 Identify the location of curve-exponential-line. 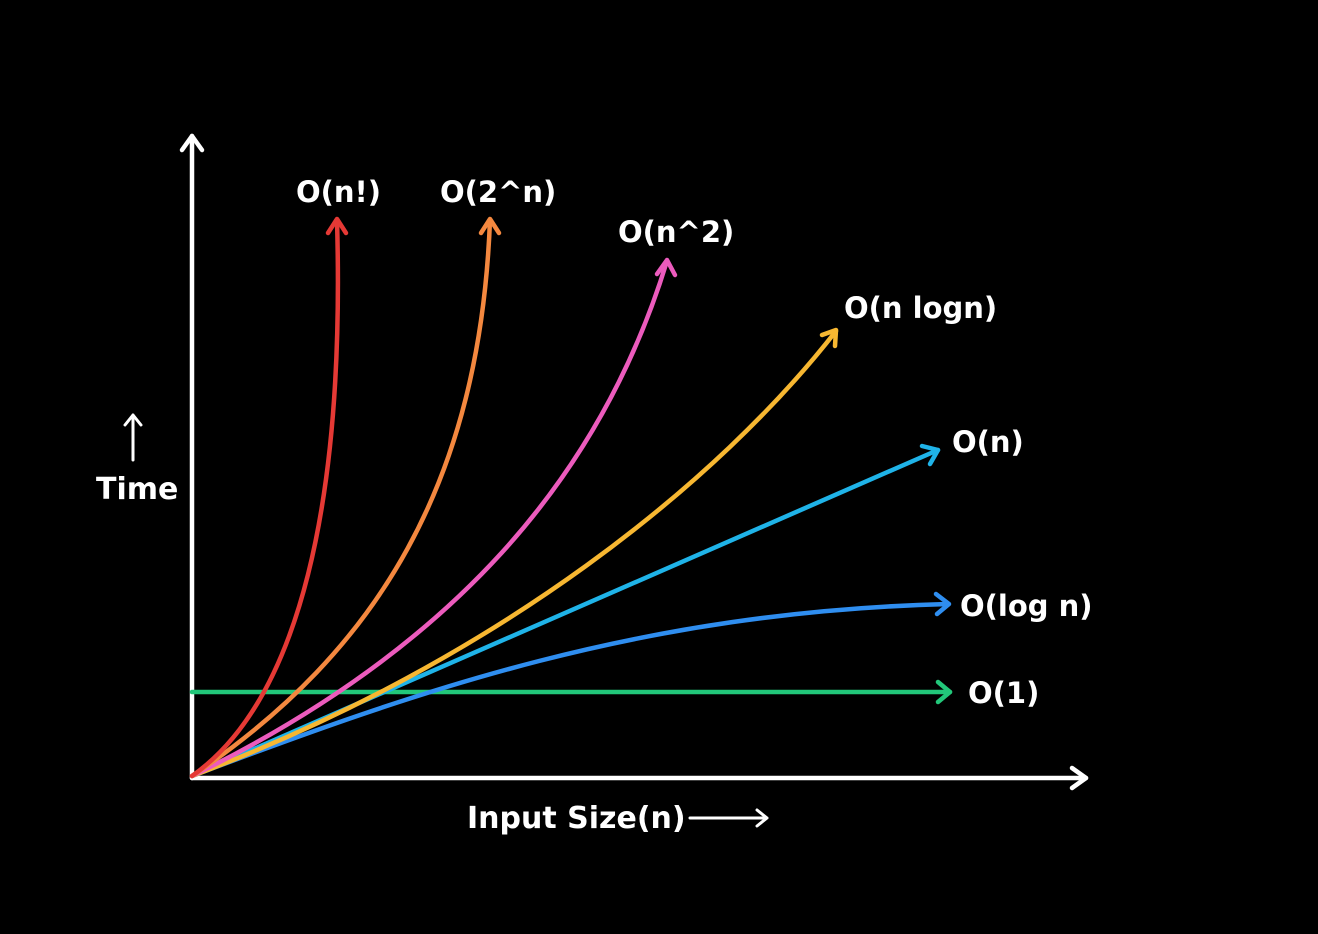
(341, 498).